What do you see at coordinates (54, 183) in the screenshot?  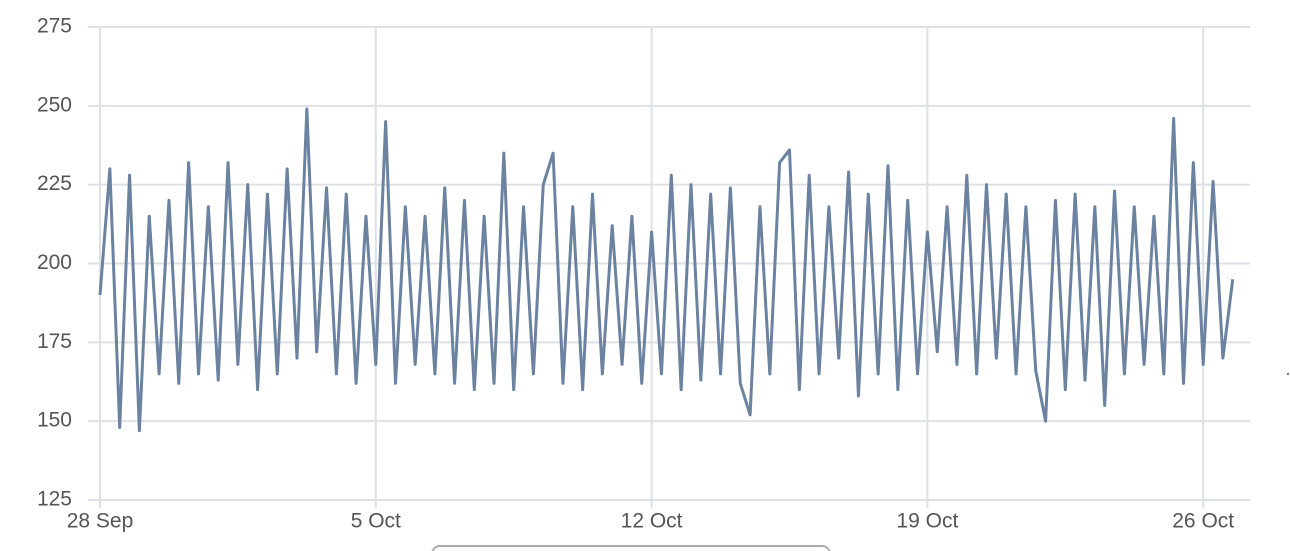 I see `y-tick-label: 225` at bounding box center [54, 183].